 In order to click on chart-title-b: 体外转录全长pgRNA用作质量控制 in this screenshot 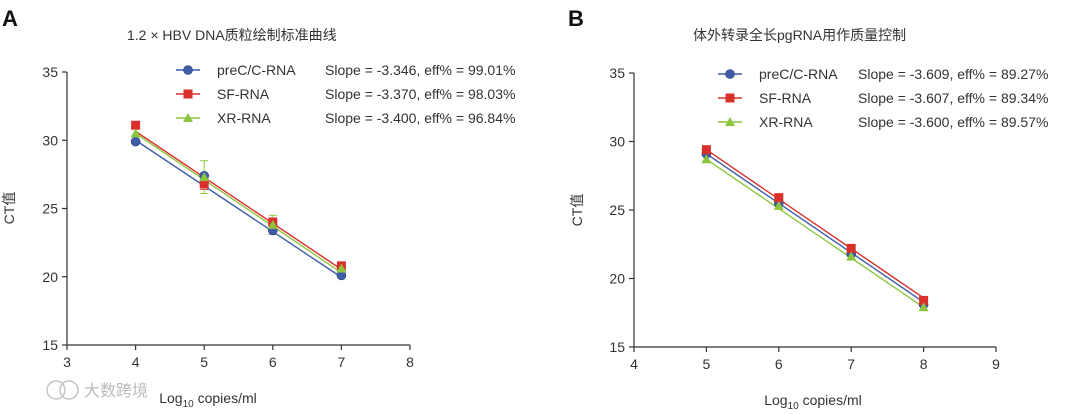, I will do `click(799, 35)`.